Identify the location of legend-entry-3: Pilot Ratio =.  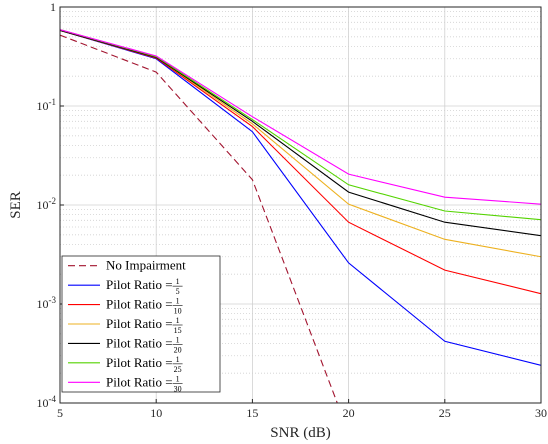
(139, 323).